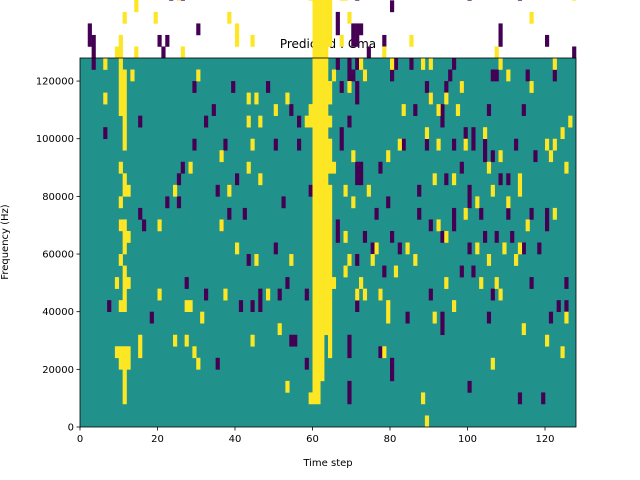 This screenshot has height=480, width=640. Describe the element at coordinates (58, 197) in the screenshot. I see `y-tick-label: 80000` at that location.